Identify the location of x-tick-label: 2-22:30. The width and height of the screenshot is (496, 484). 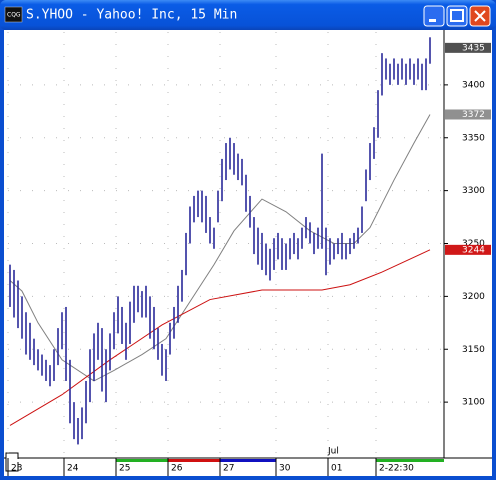
(396, 469).